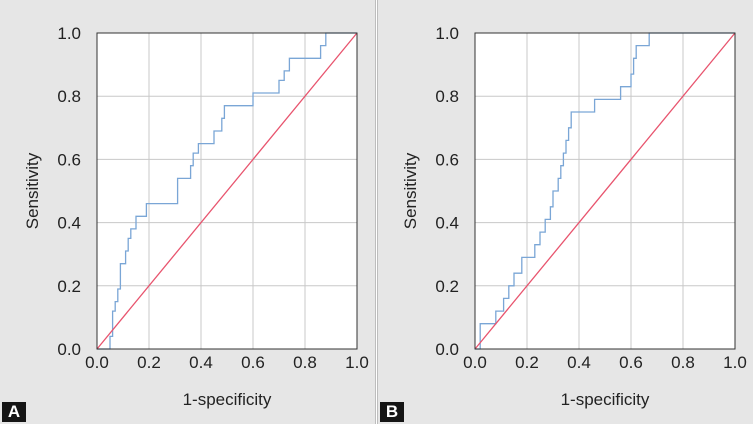 The width and height of the screenshot is (753, 424). What do you see at coordinates (392, 412) in the screenshot?
I see `panel-label-b: B` at bounding box center [392, 412].